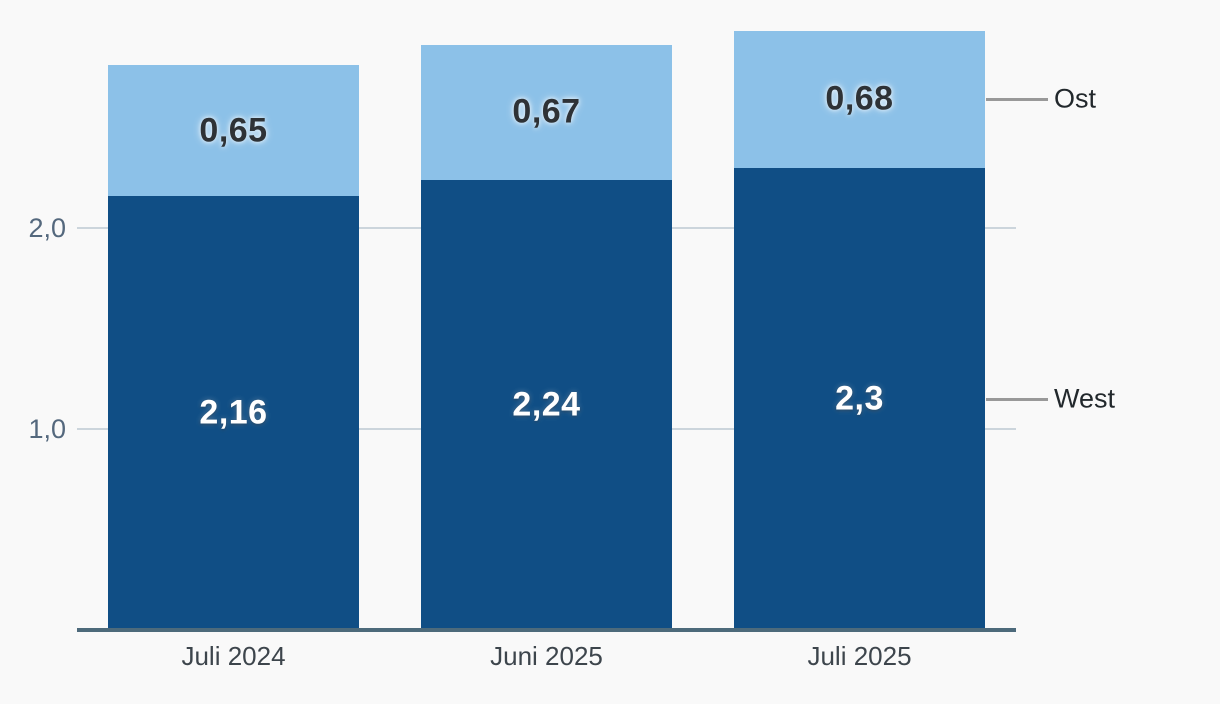 The image size is (1220, 704). What do you see at coordinates (47, 228) in the screenshot?
I see `y-tick-label-1: 2,0` at bounding box center [47, 228].